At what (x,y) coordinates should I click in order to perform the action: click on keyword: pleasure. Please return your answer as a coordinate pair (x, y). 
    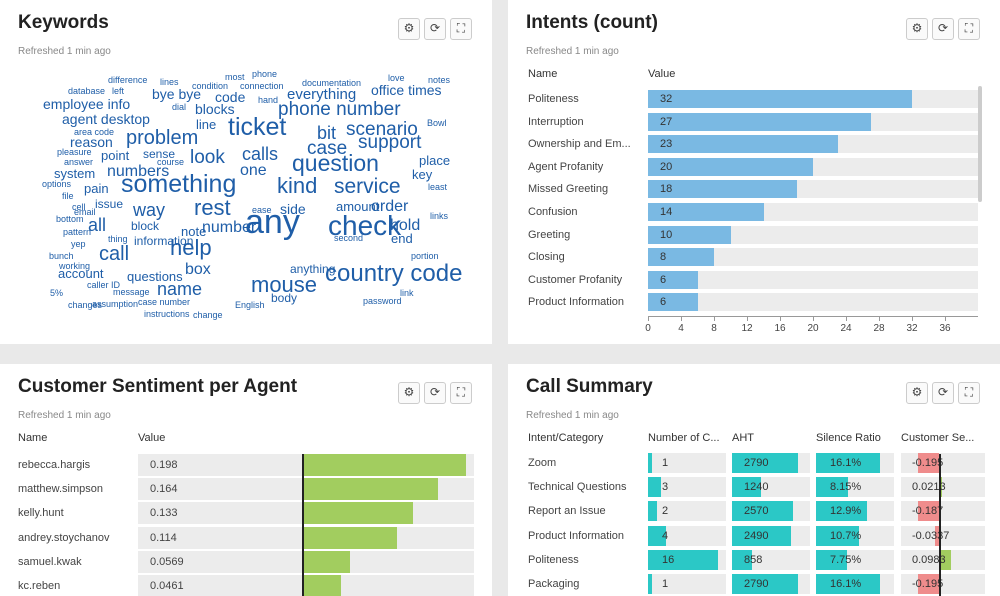
    Looking at the image, I should click on (74, 152).